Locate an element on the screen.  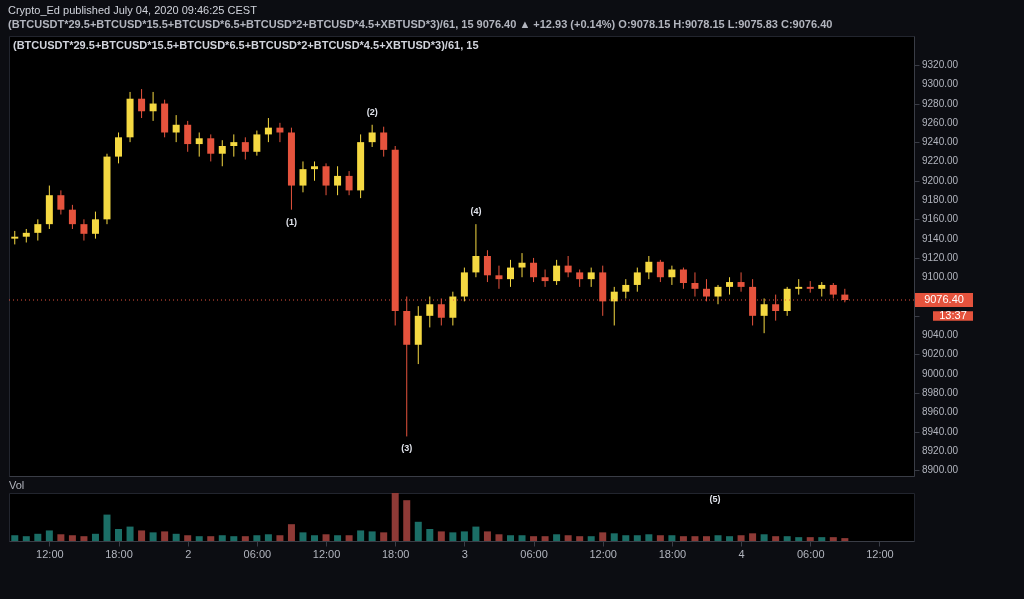
y-tick-label: 9180.00 is located at coordinates (940, 200).